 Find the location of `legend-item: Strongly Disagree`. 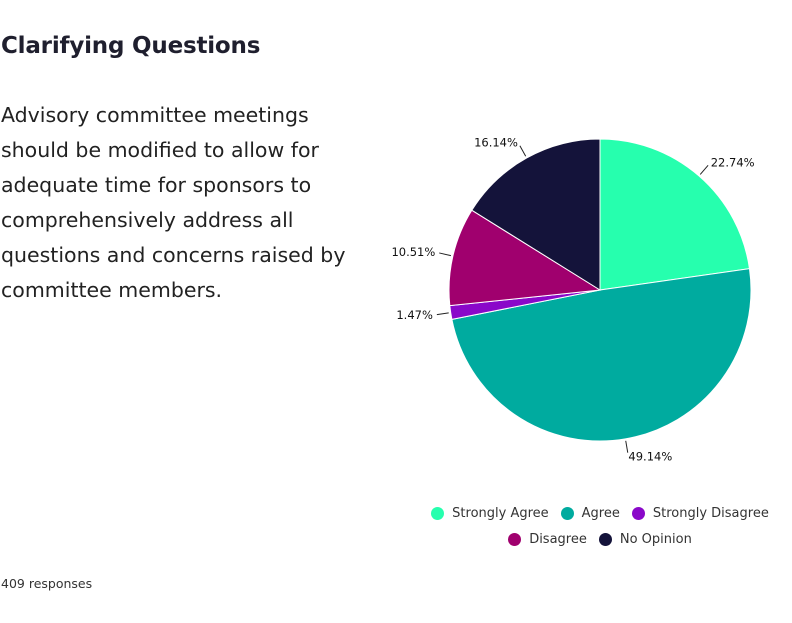

legend-item: Strongly Disagree is located at coordinates (700, 513).